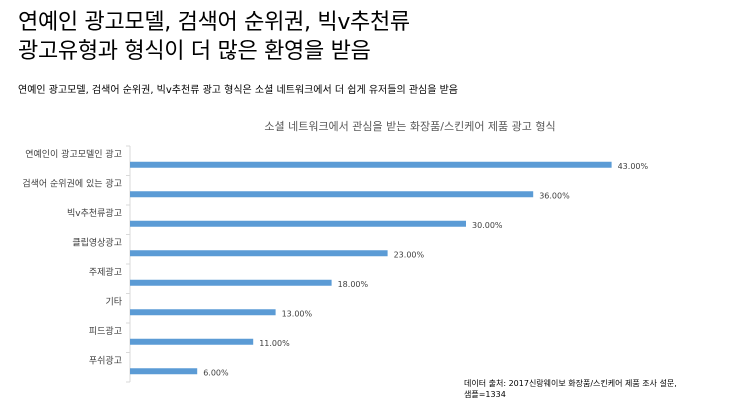  Describe the element at coordinates (72, 183) in the screenshot. I see `category-label: 검색어 순위권에 있는 광고` at that location.